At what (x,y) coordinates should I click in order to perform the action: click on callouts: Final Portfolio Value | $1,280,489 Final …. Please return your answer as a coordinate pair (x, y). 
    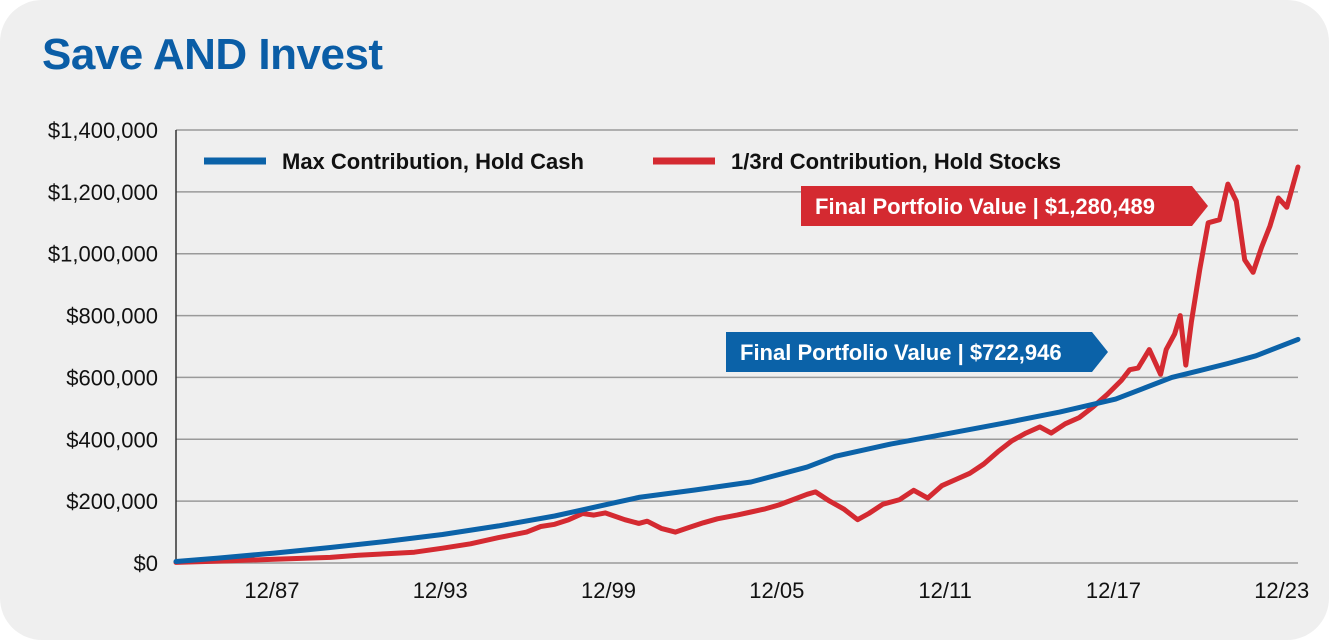
    Looking at the image, I should click on (967, 279).